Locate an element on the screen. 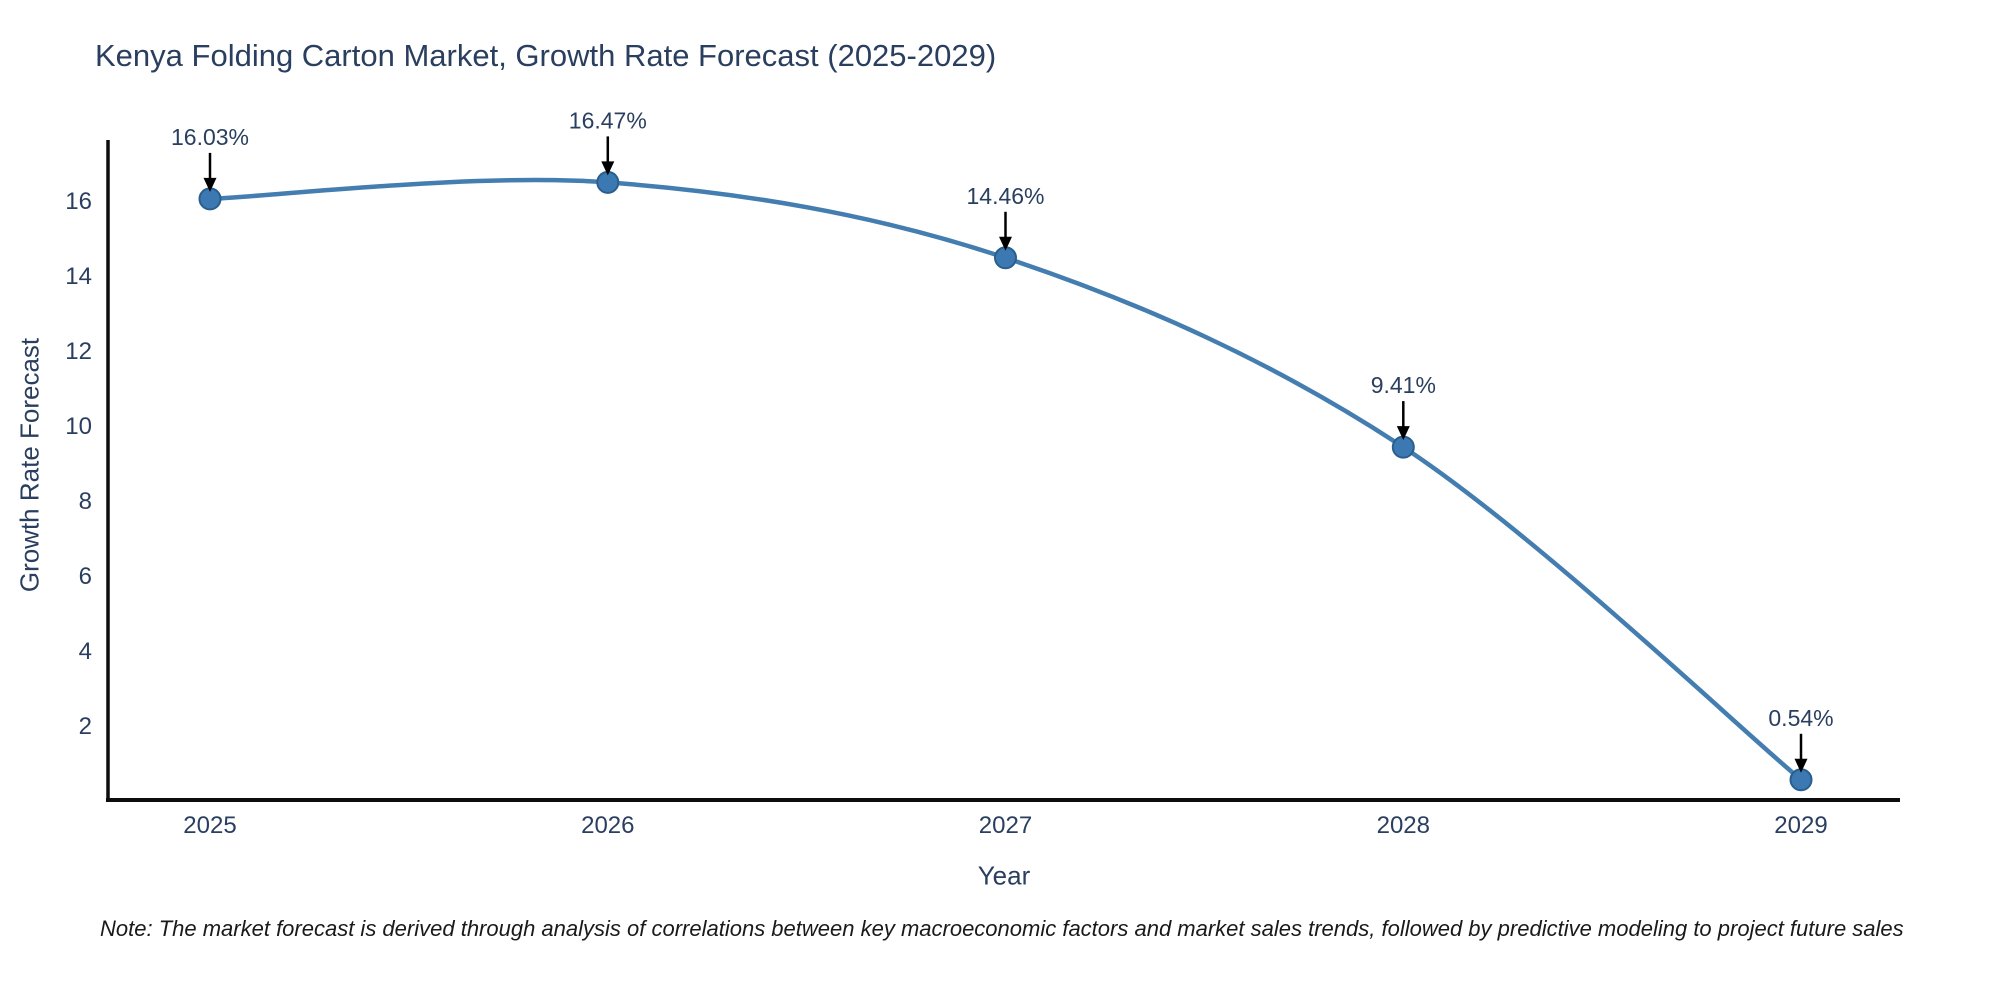  y-tick-label: 8 is located at coordinates (85, 501).